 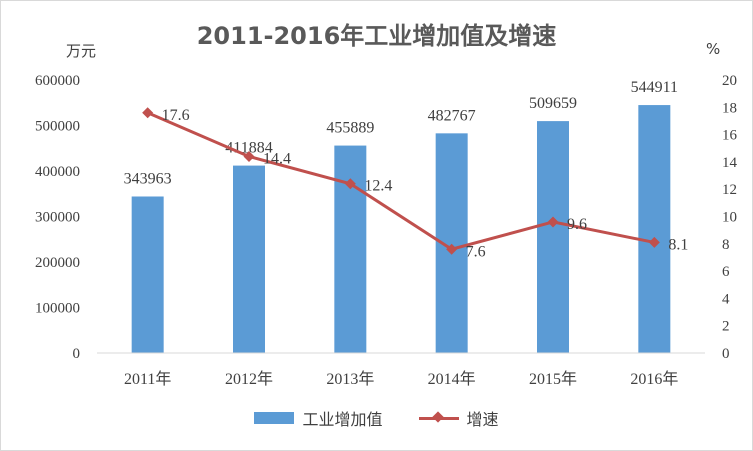 What do you see at coordinates (553, 103) in the screenshot?
I see `bar-data-label: 509659` at bounding box center [553, 103].